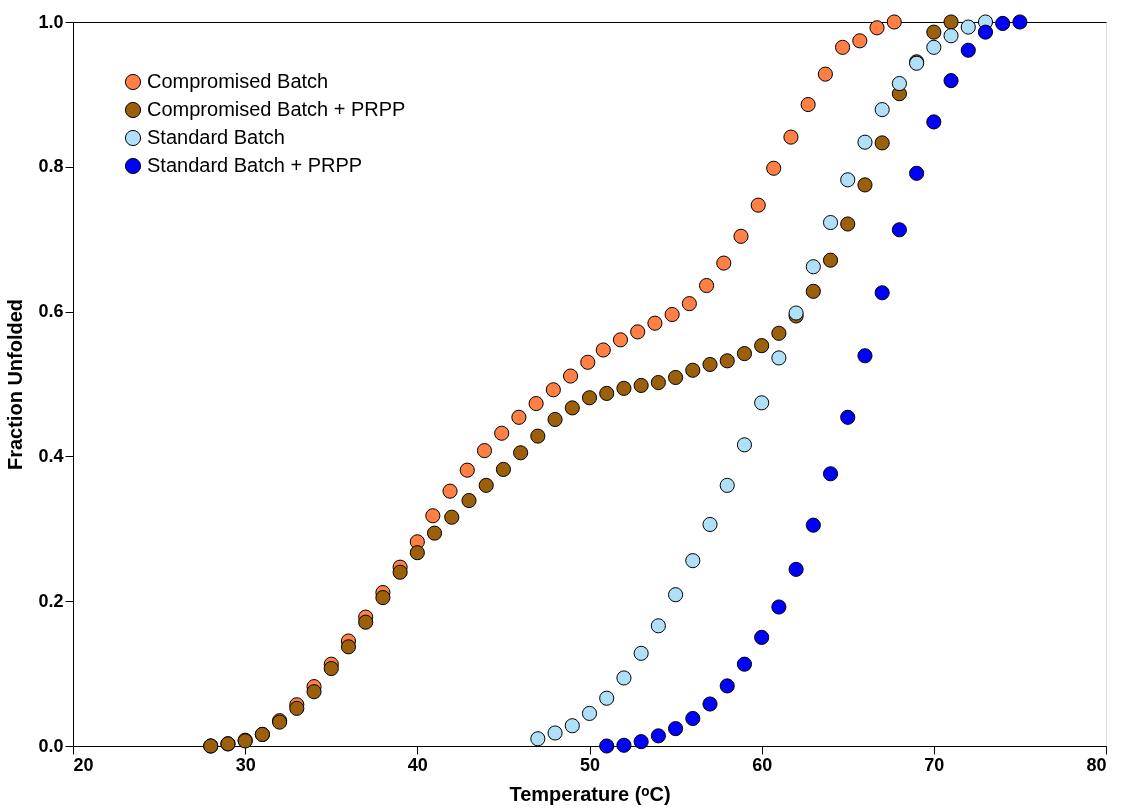  Describe the element at coordinates (762, 764) in the screenshot. I see `x-tick-label: 60` at that location.